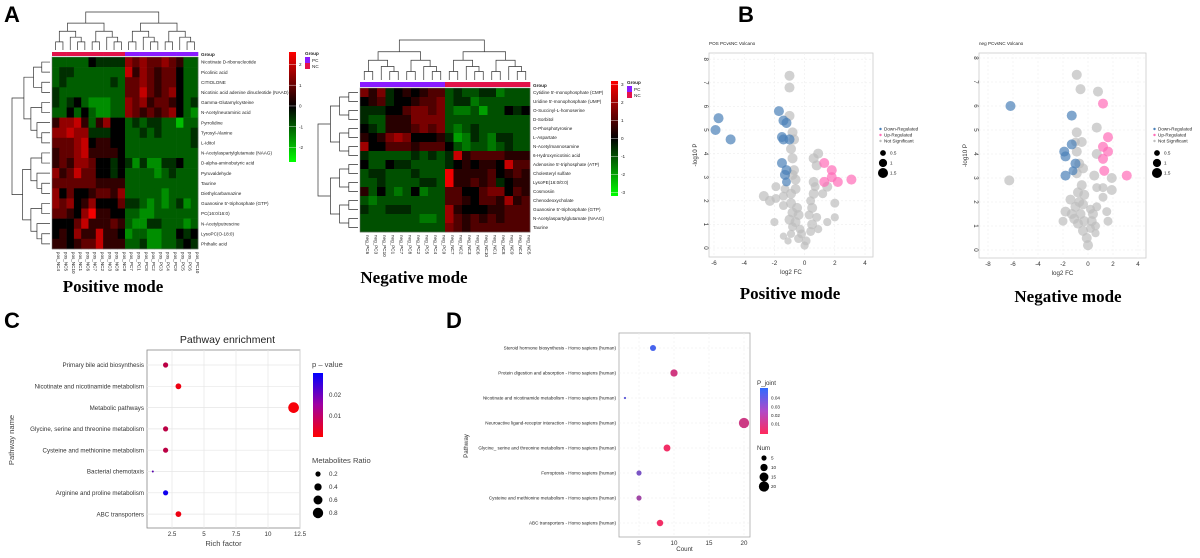 This screenshot has width=1200, height=558. What do you see at coordinates (117, 408) in the screenshot?
I see `pathway-label: Metabolic pathways` at bounding box center [117, 408].